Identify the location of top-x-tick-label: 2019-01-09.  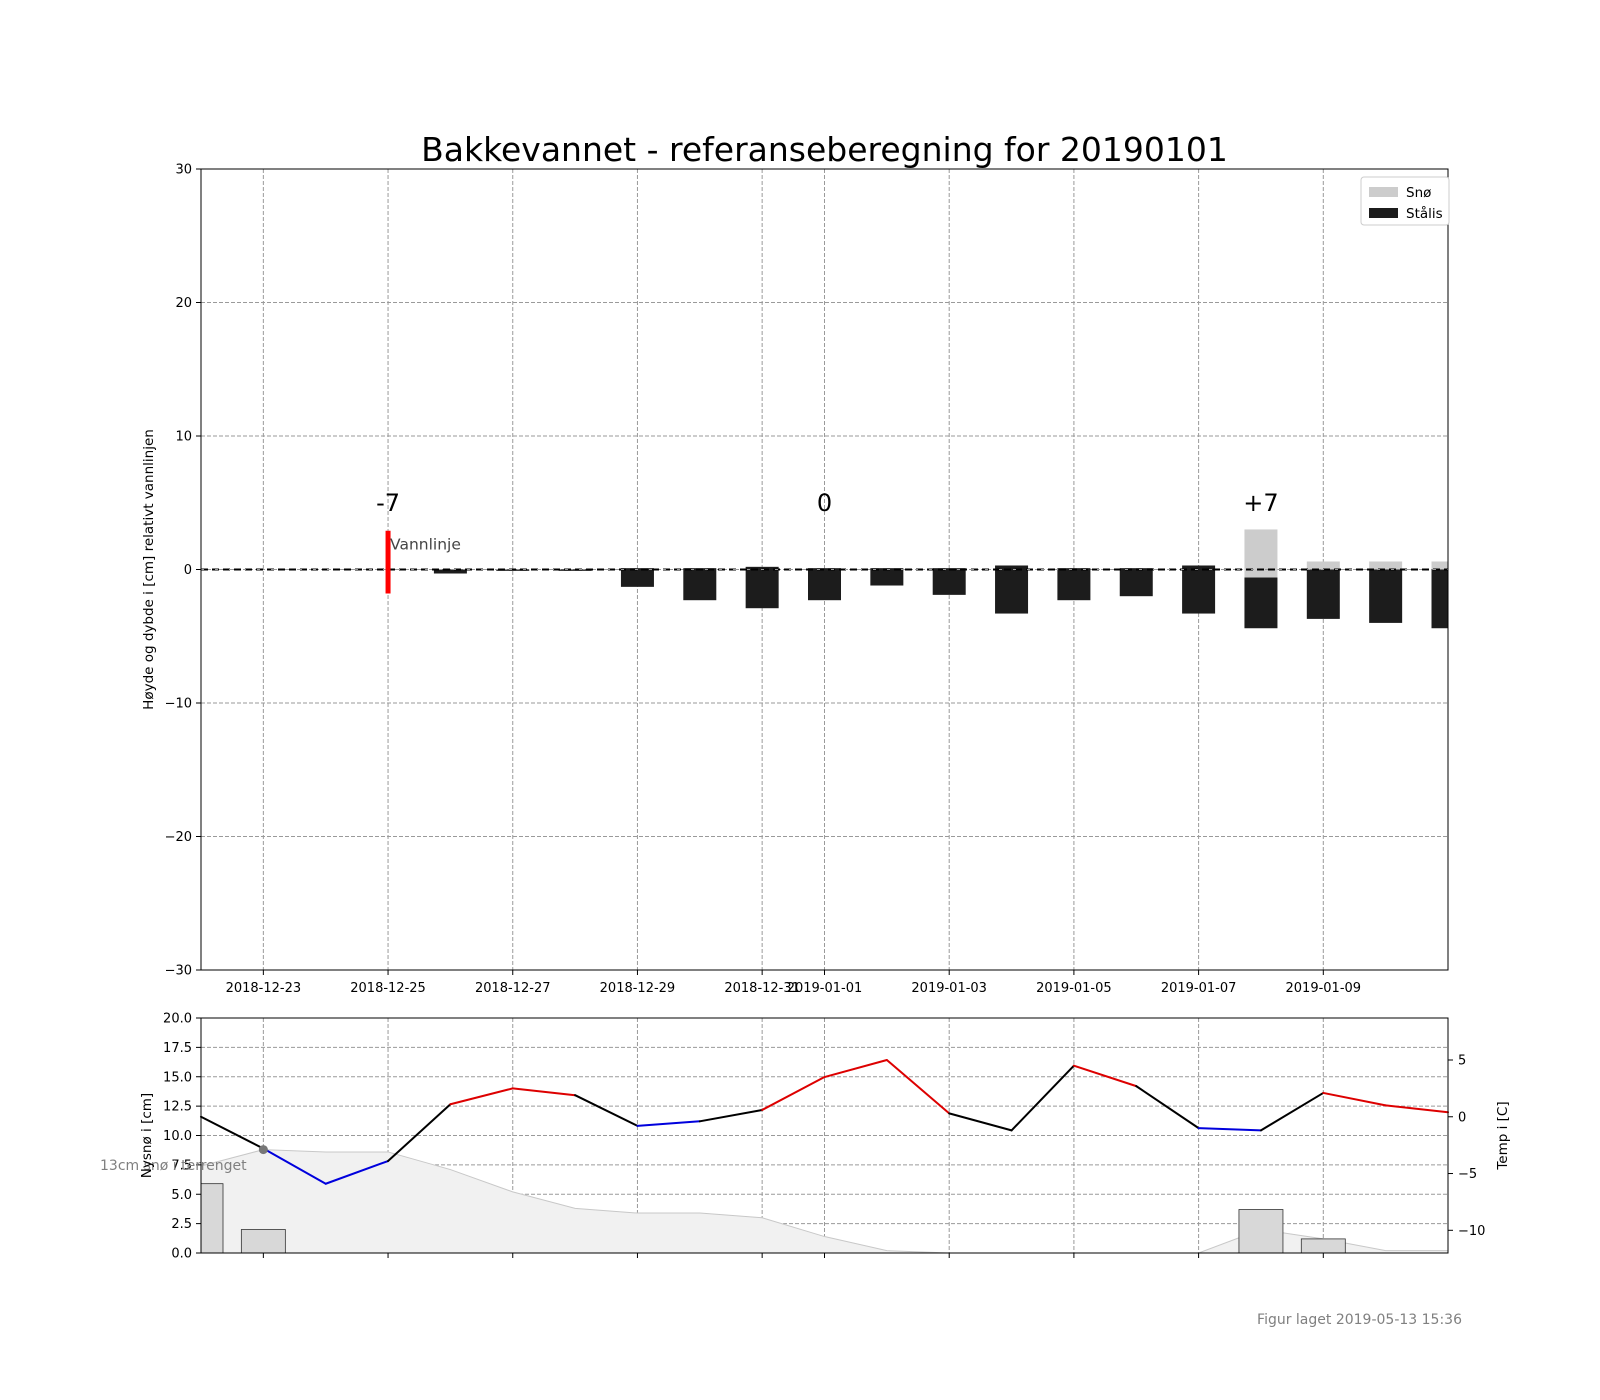
(1324, 988).